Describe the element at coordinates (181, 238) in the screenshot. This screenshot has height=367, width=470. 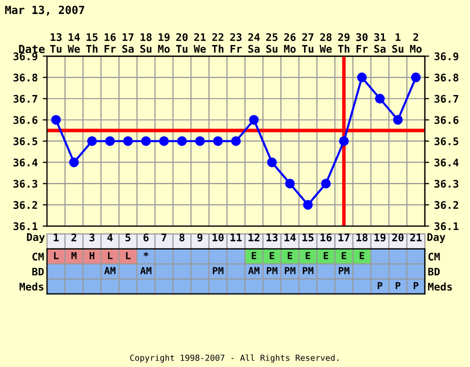
I see `x-tick-label: 8` at that location.